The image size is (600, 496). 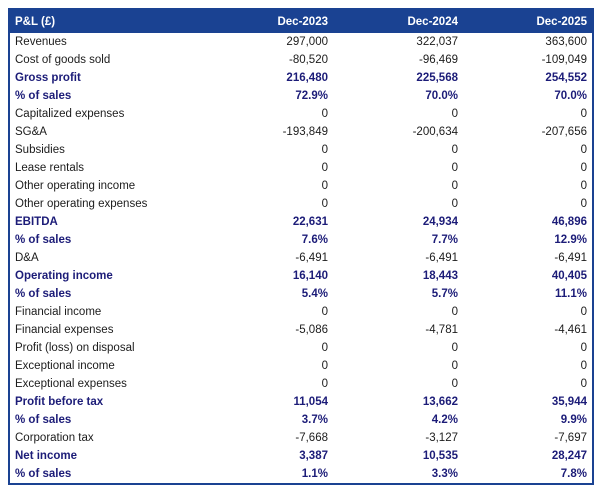 I want to click on table-row: Gross profit 216,480 225,568 254,552, so click(x=301, y=78).